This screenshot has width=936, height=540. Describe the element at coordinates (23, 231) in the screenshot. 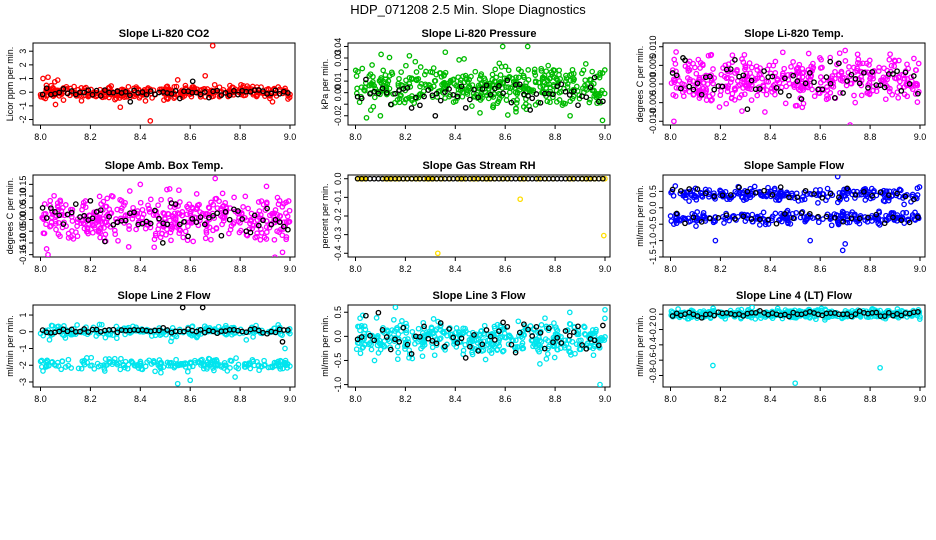

I see `y-tick-label: -0.05` at that location.